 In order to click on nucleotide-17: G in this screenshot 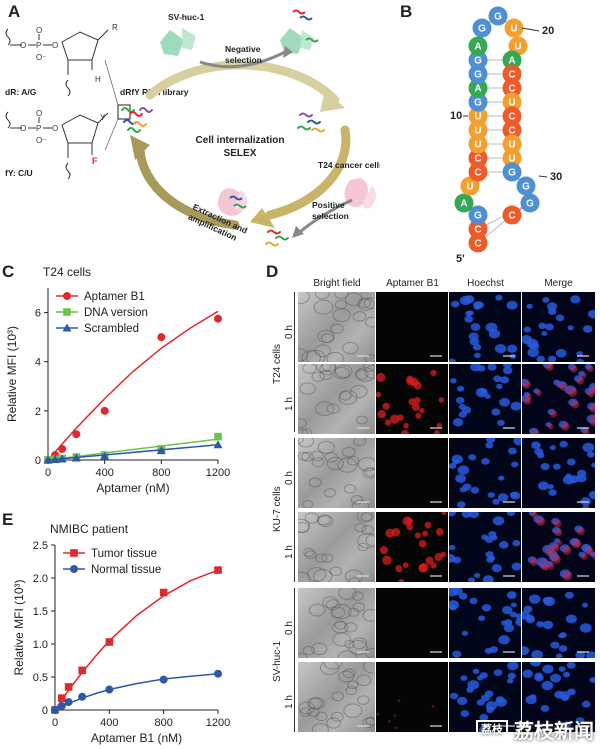, I will do `click(498, 16)`.